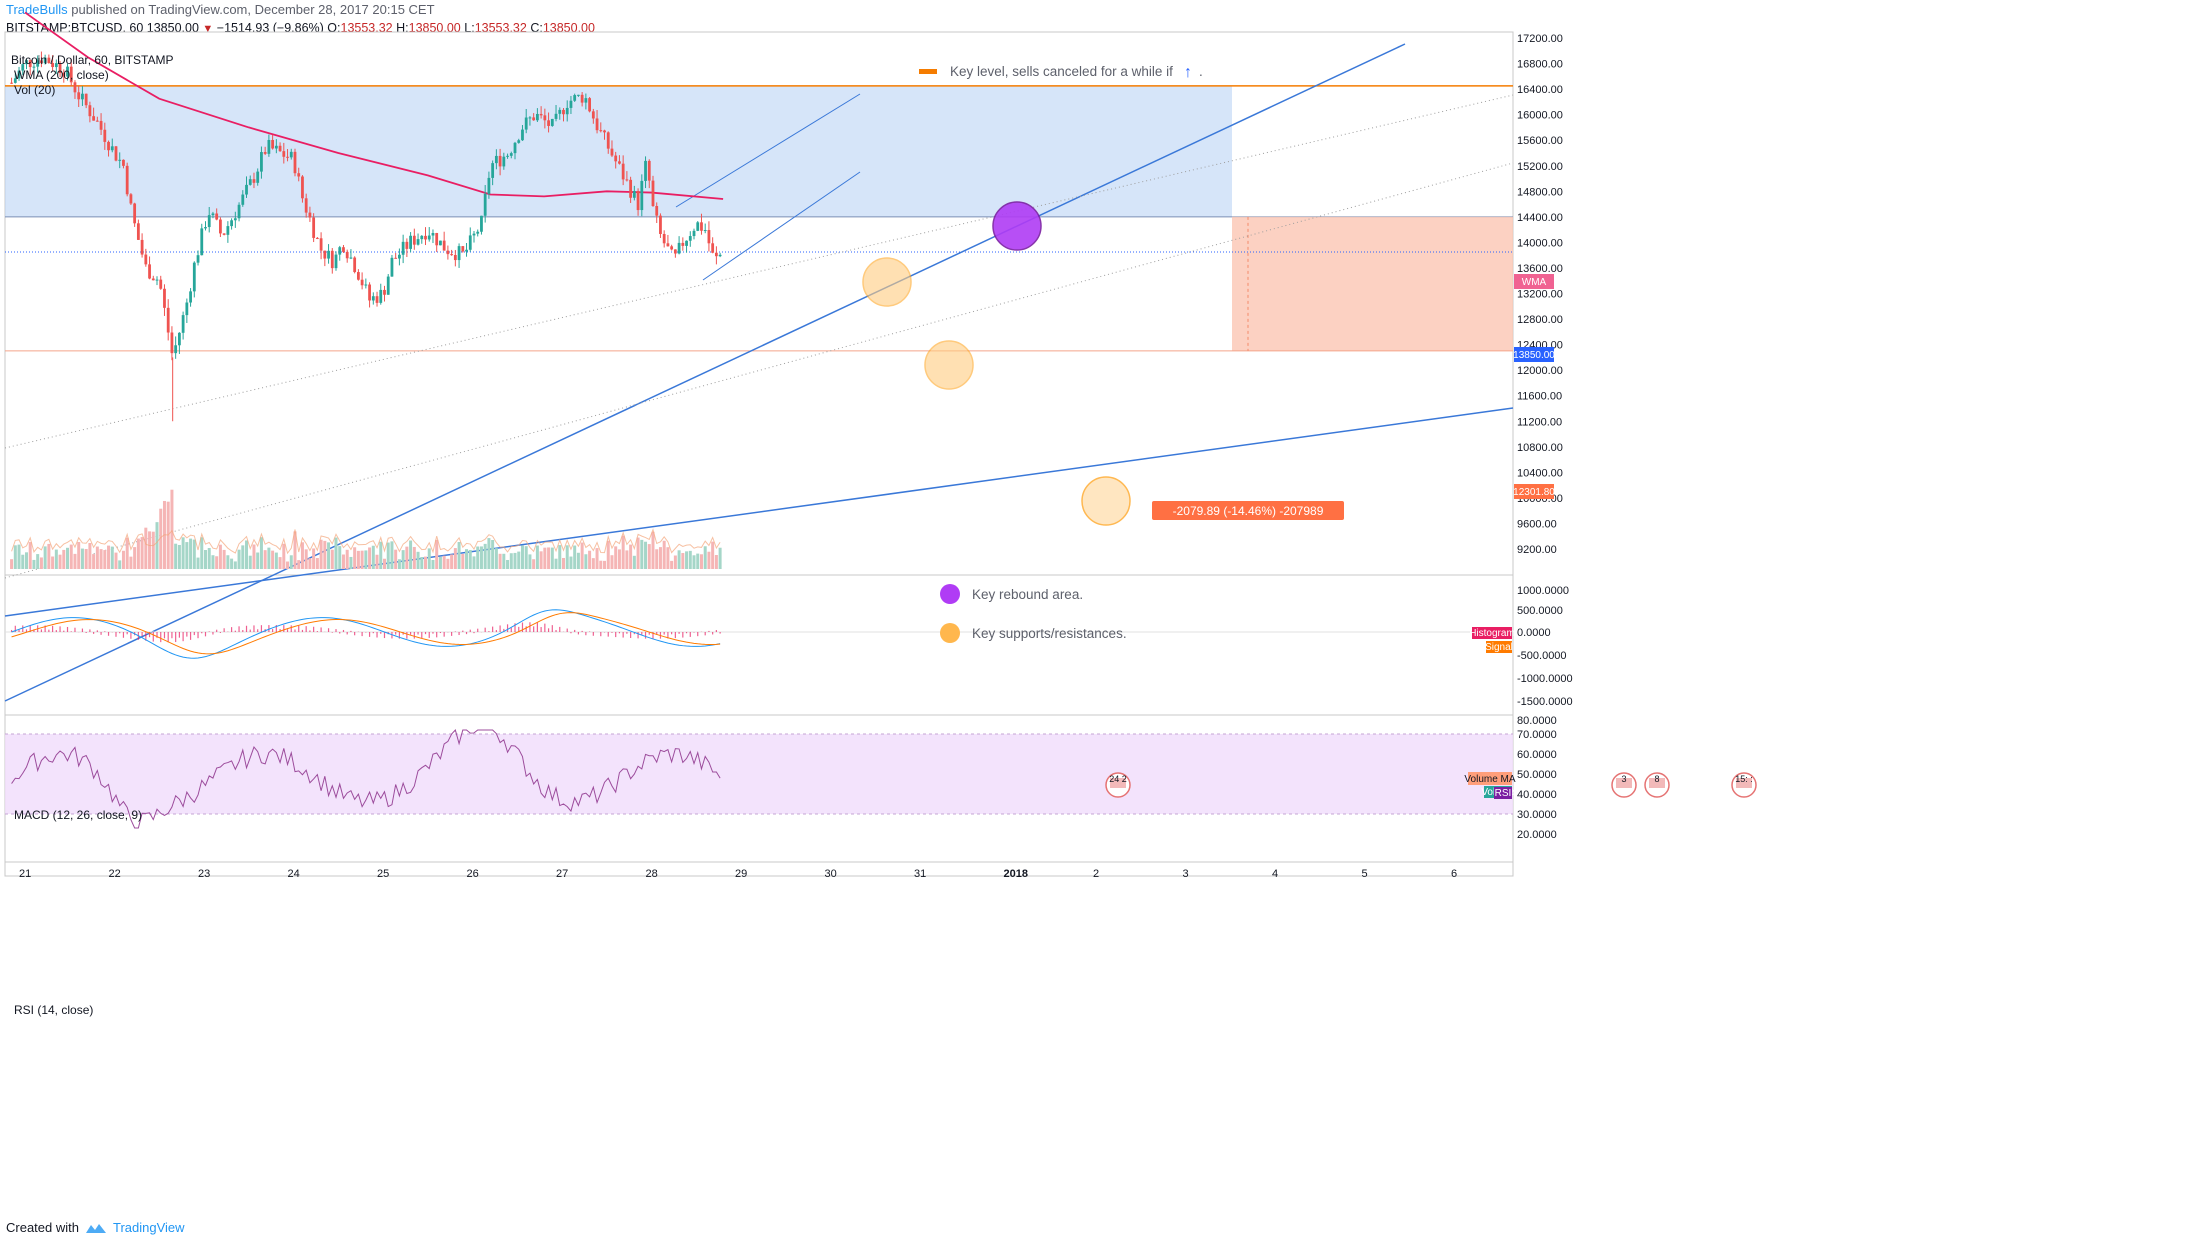  I want to click on footer-created-with: Created with, so click(42, 1227).